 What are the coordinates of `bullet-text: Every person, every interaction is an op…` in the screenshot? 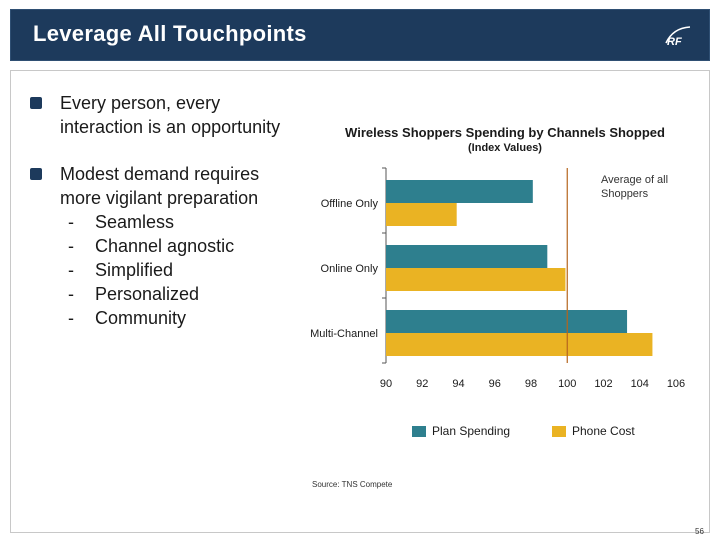 It's located at (170, 115).